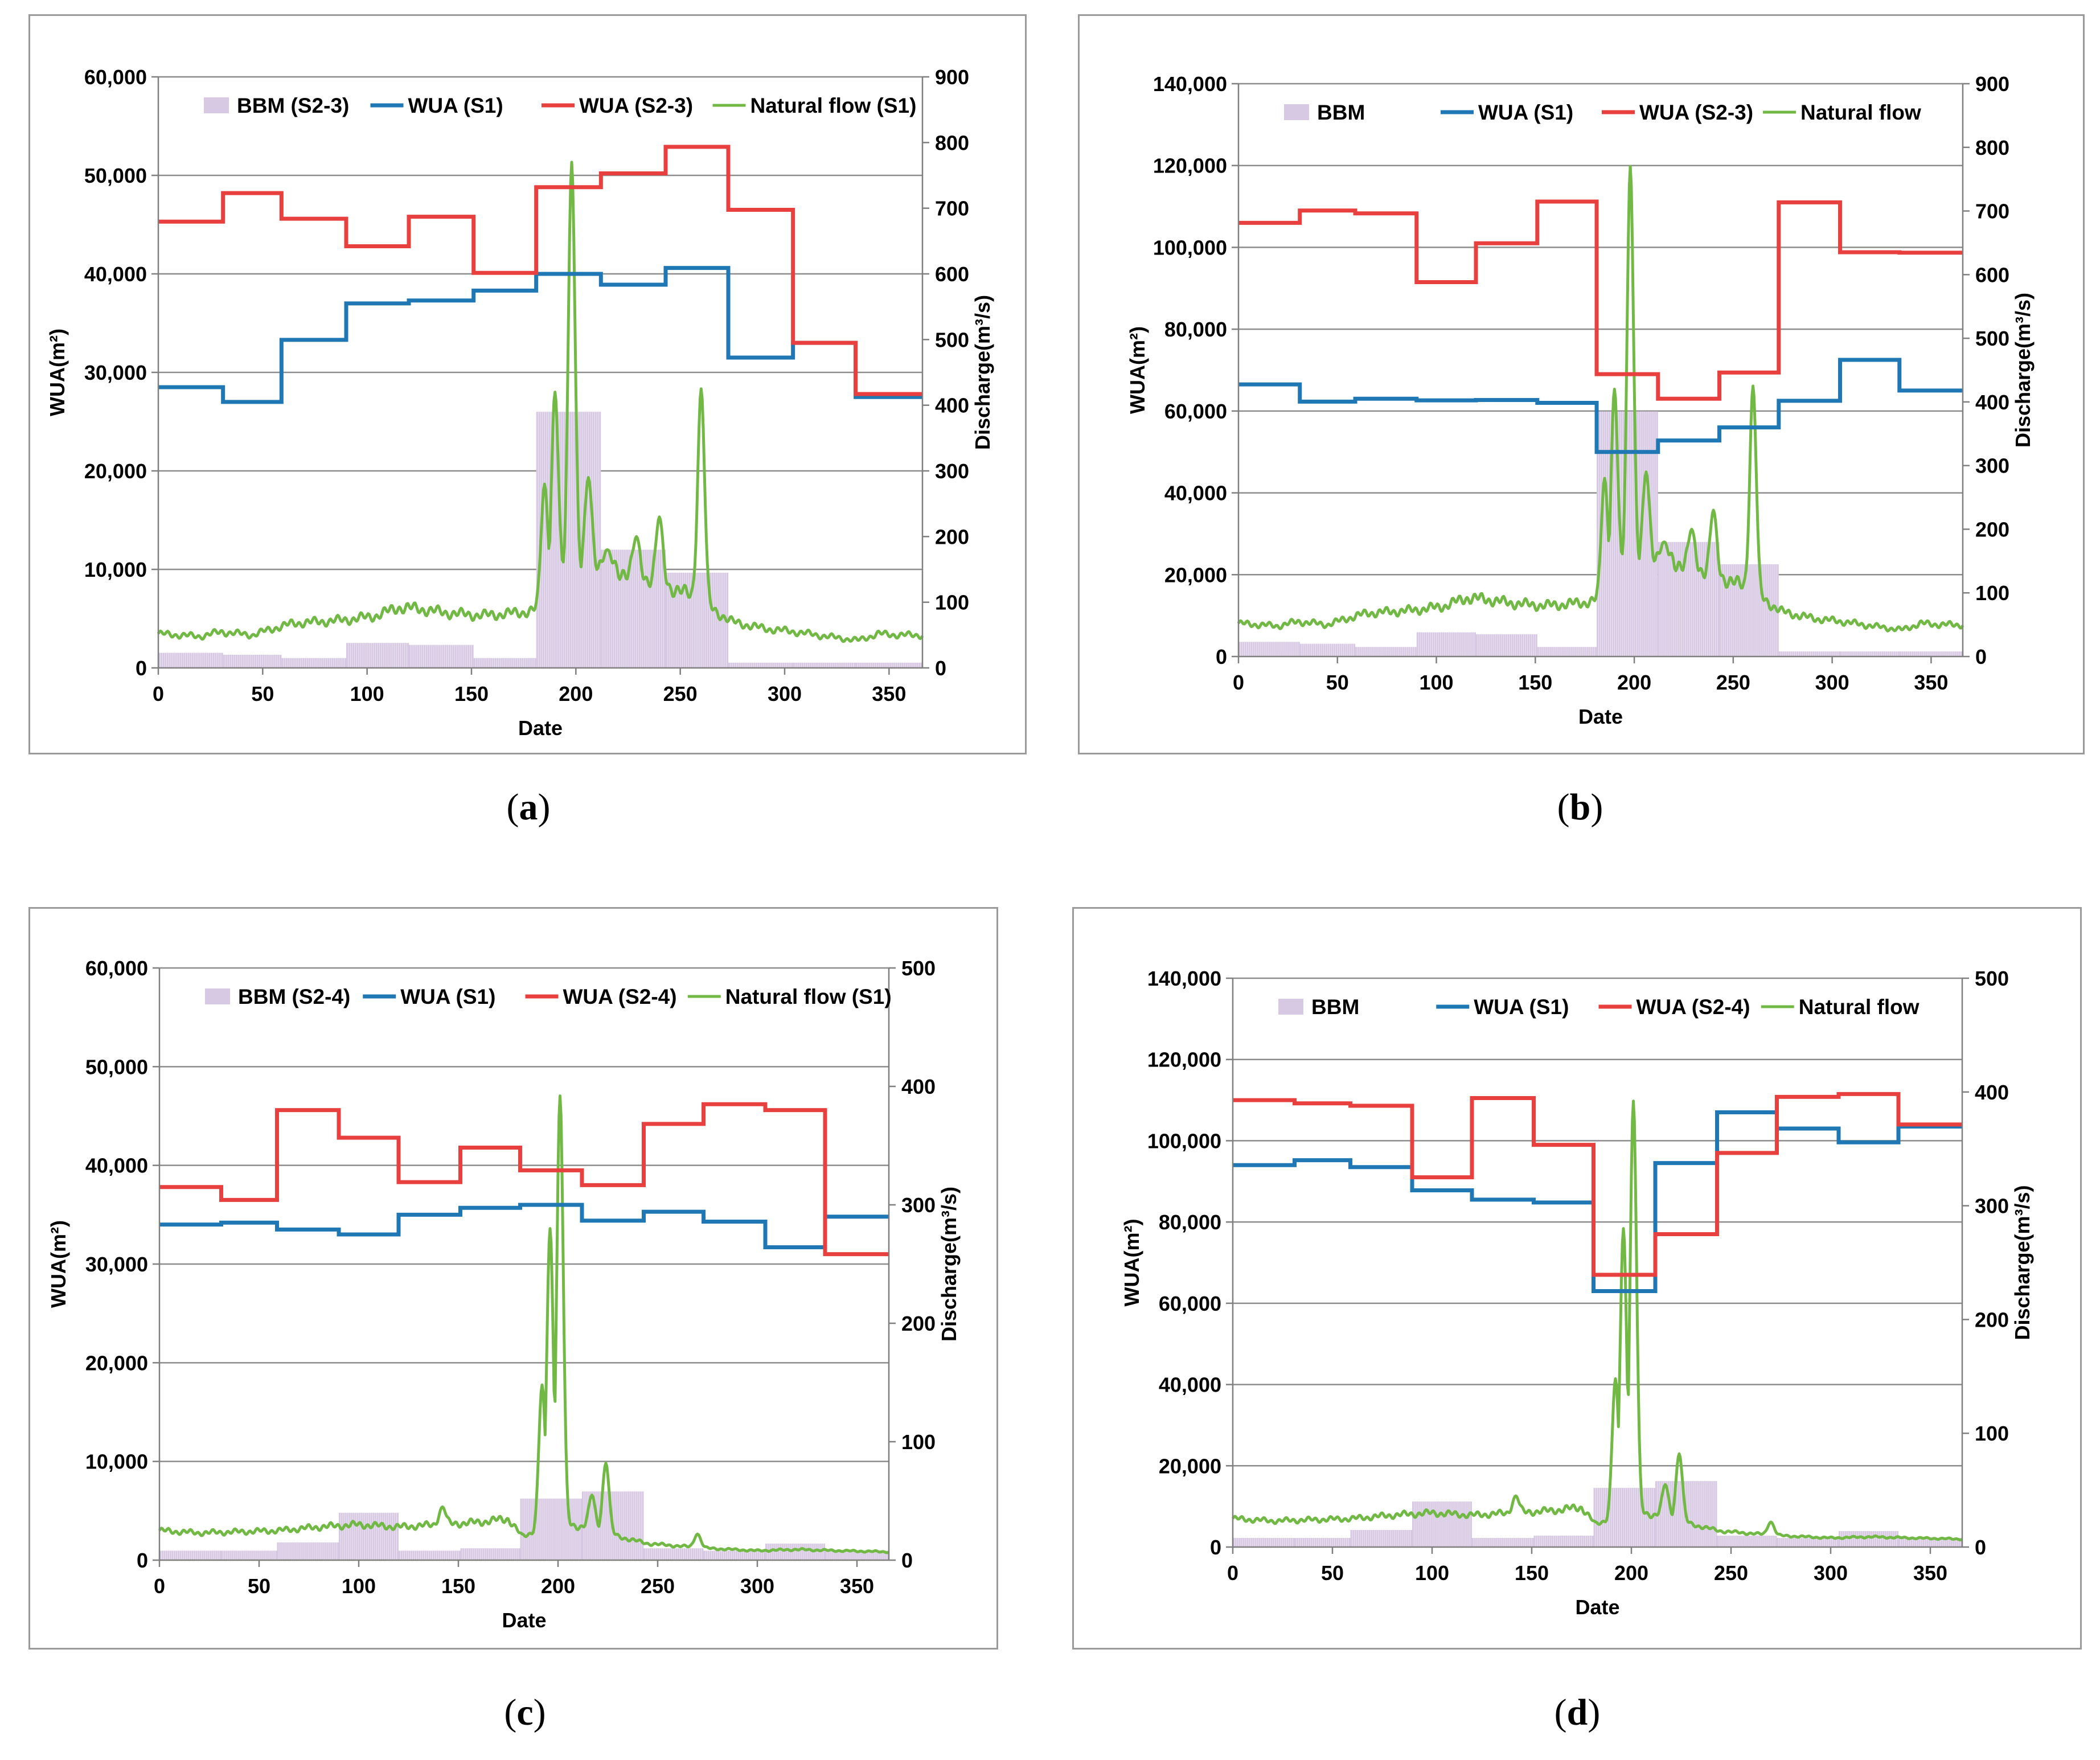 The image size is (2100, 1760). What do you see at coordinates (524, 1180) in the screenshot?
I see `wua-s2-line` at bounding box center [524, 1180].